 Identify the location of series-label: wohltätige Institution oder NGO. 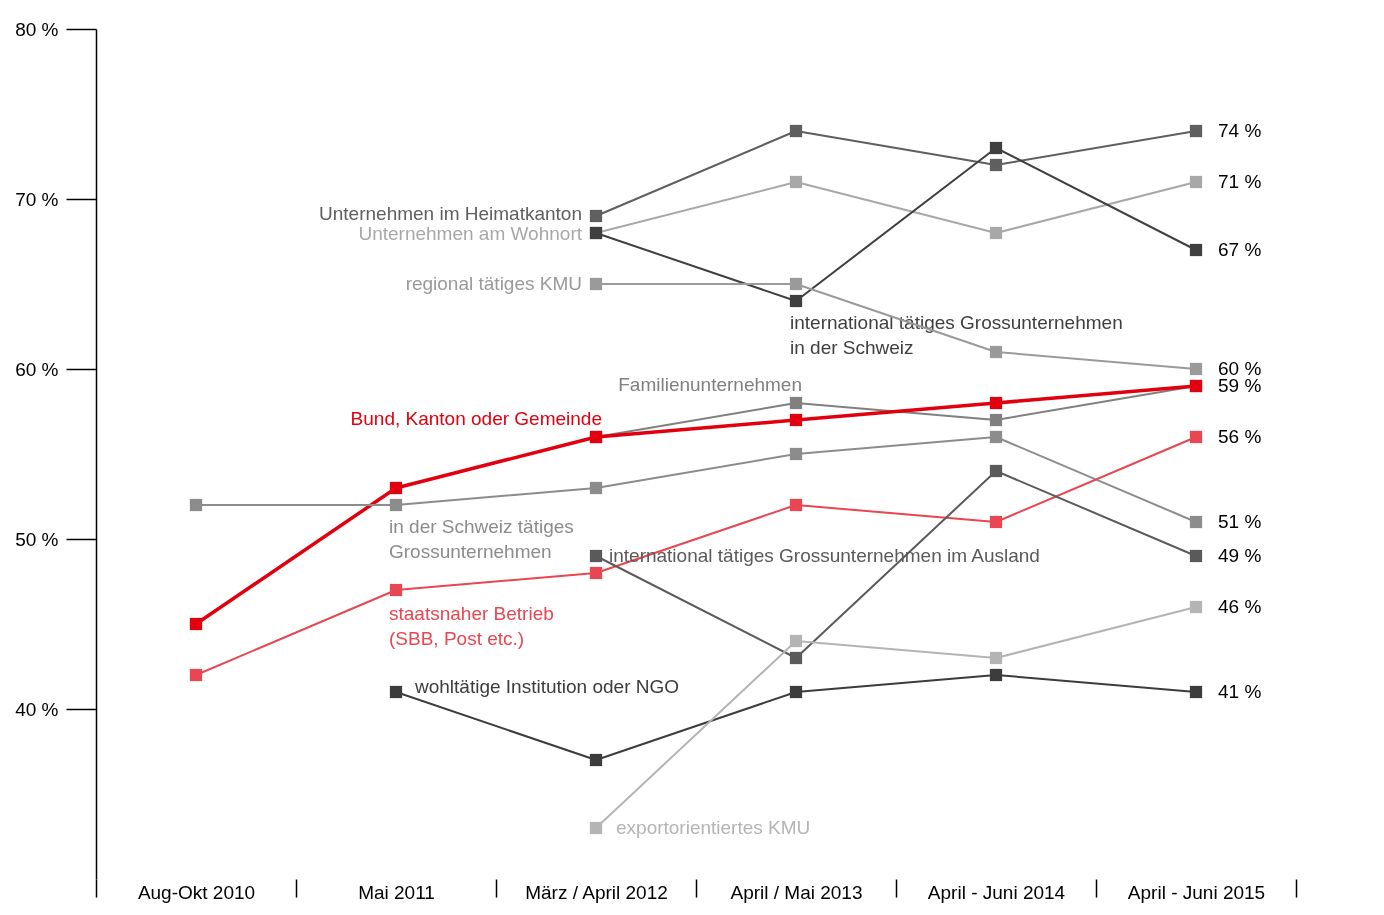
(547, 686).